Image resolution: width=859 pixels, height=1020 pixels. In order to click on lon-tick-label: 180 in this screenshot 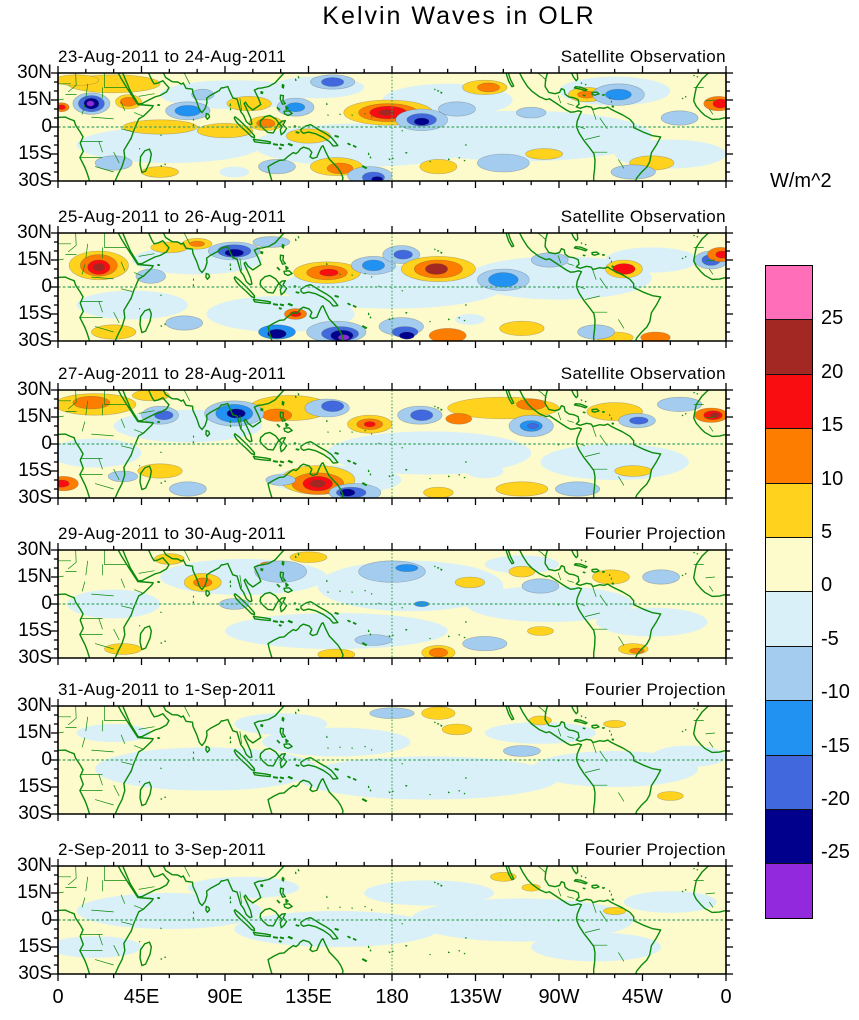, I will do `click(392, 997)`.